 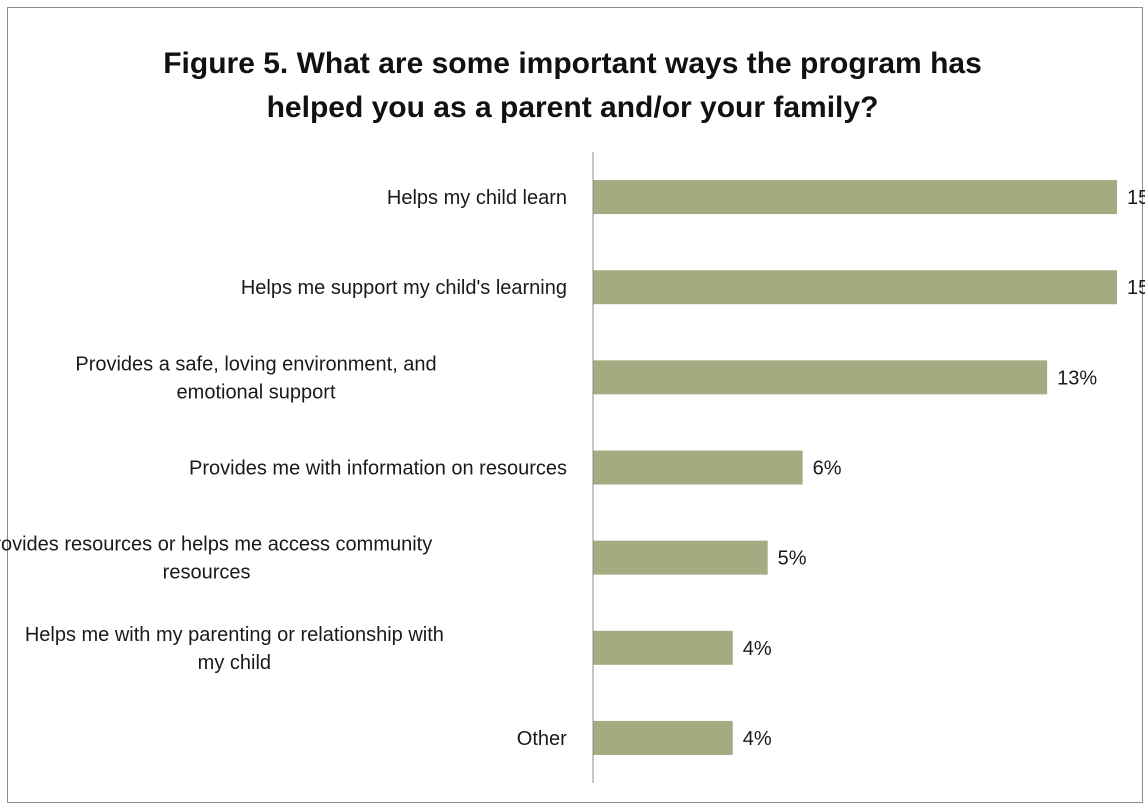 I want to click on category-label-1: Helps my child learn, so click(x=477, y=198).